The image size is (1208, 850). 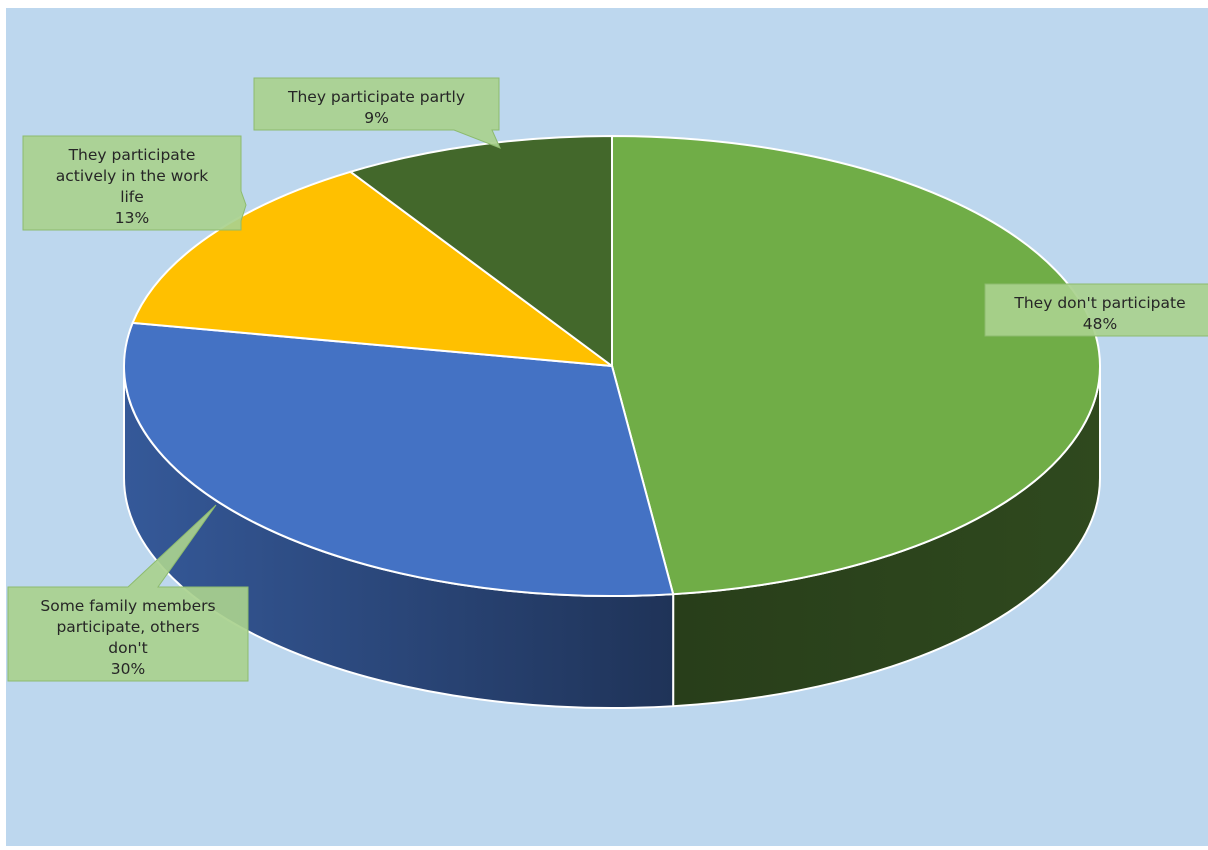 What do you see at coordinates (127, 606) in the screenshot?
I see `data-label-text: Some family members` at bounding box center [127, 606].